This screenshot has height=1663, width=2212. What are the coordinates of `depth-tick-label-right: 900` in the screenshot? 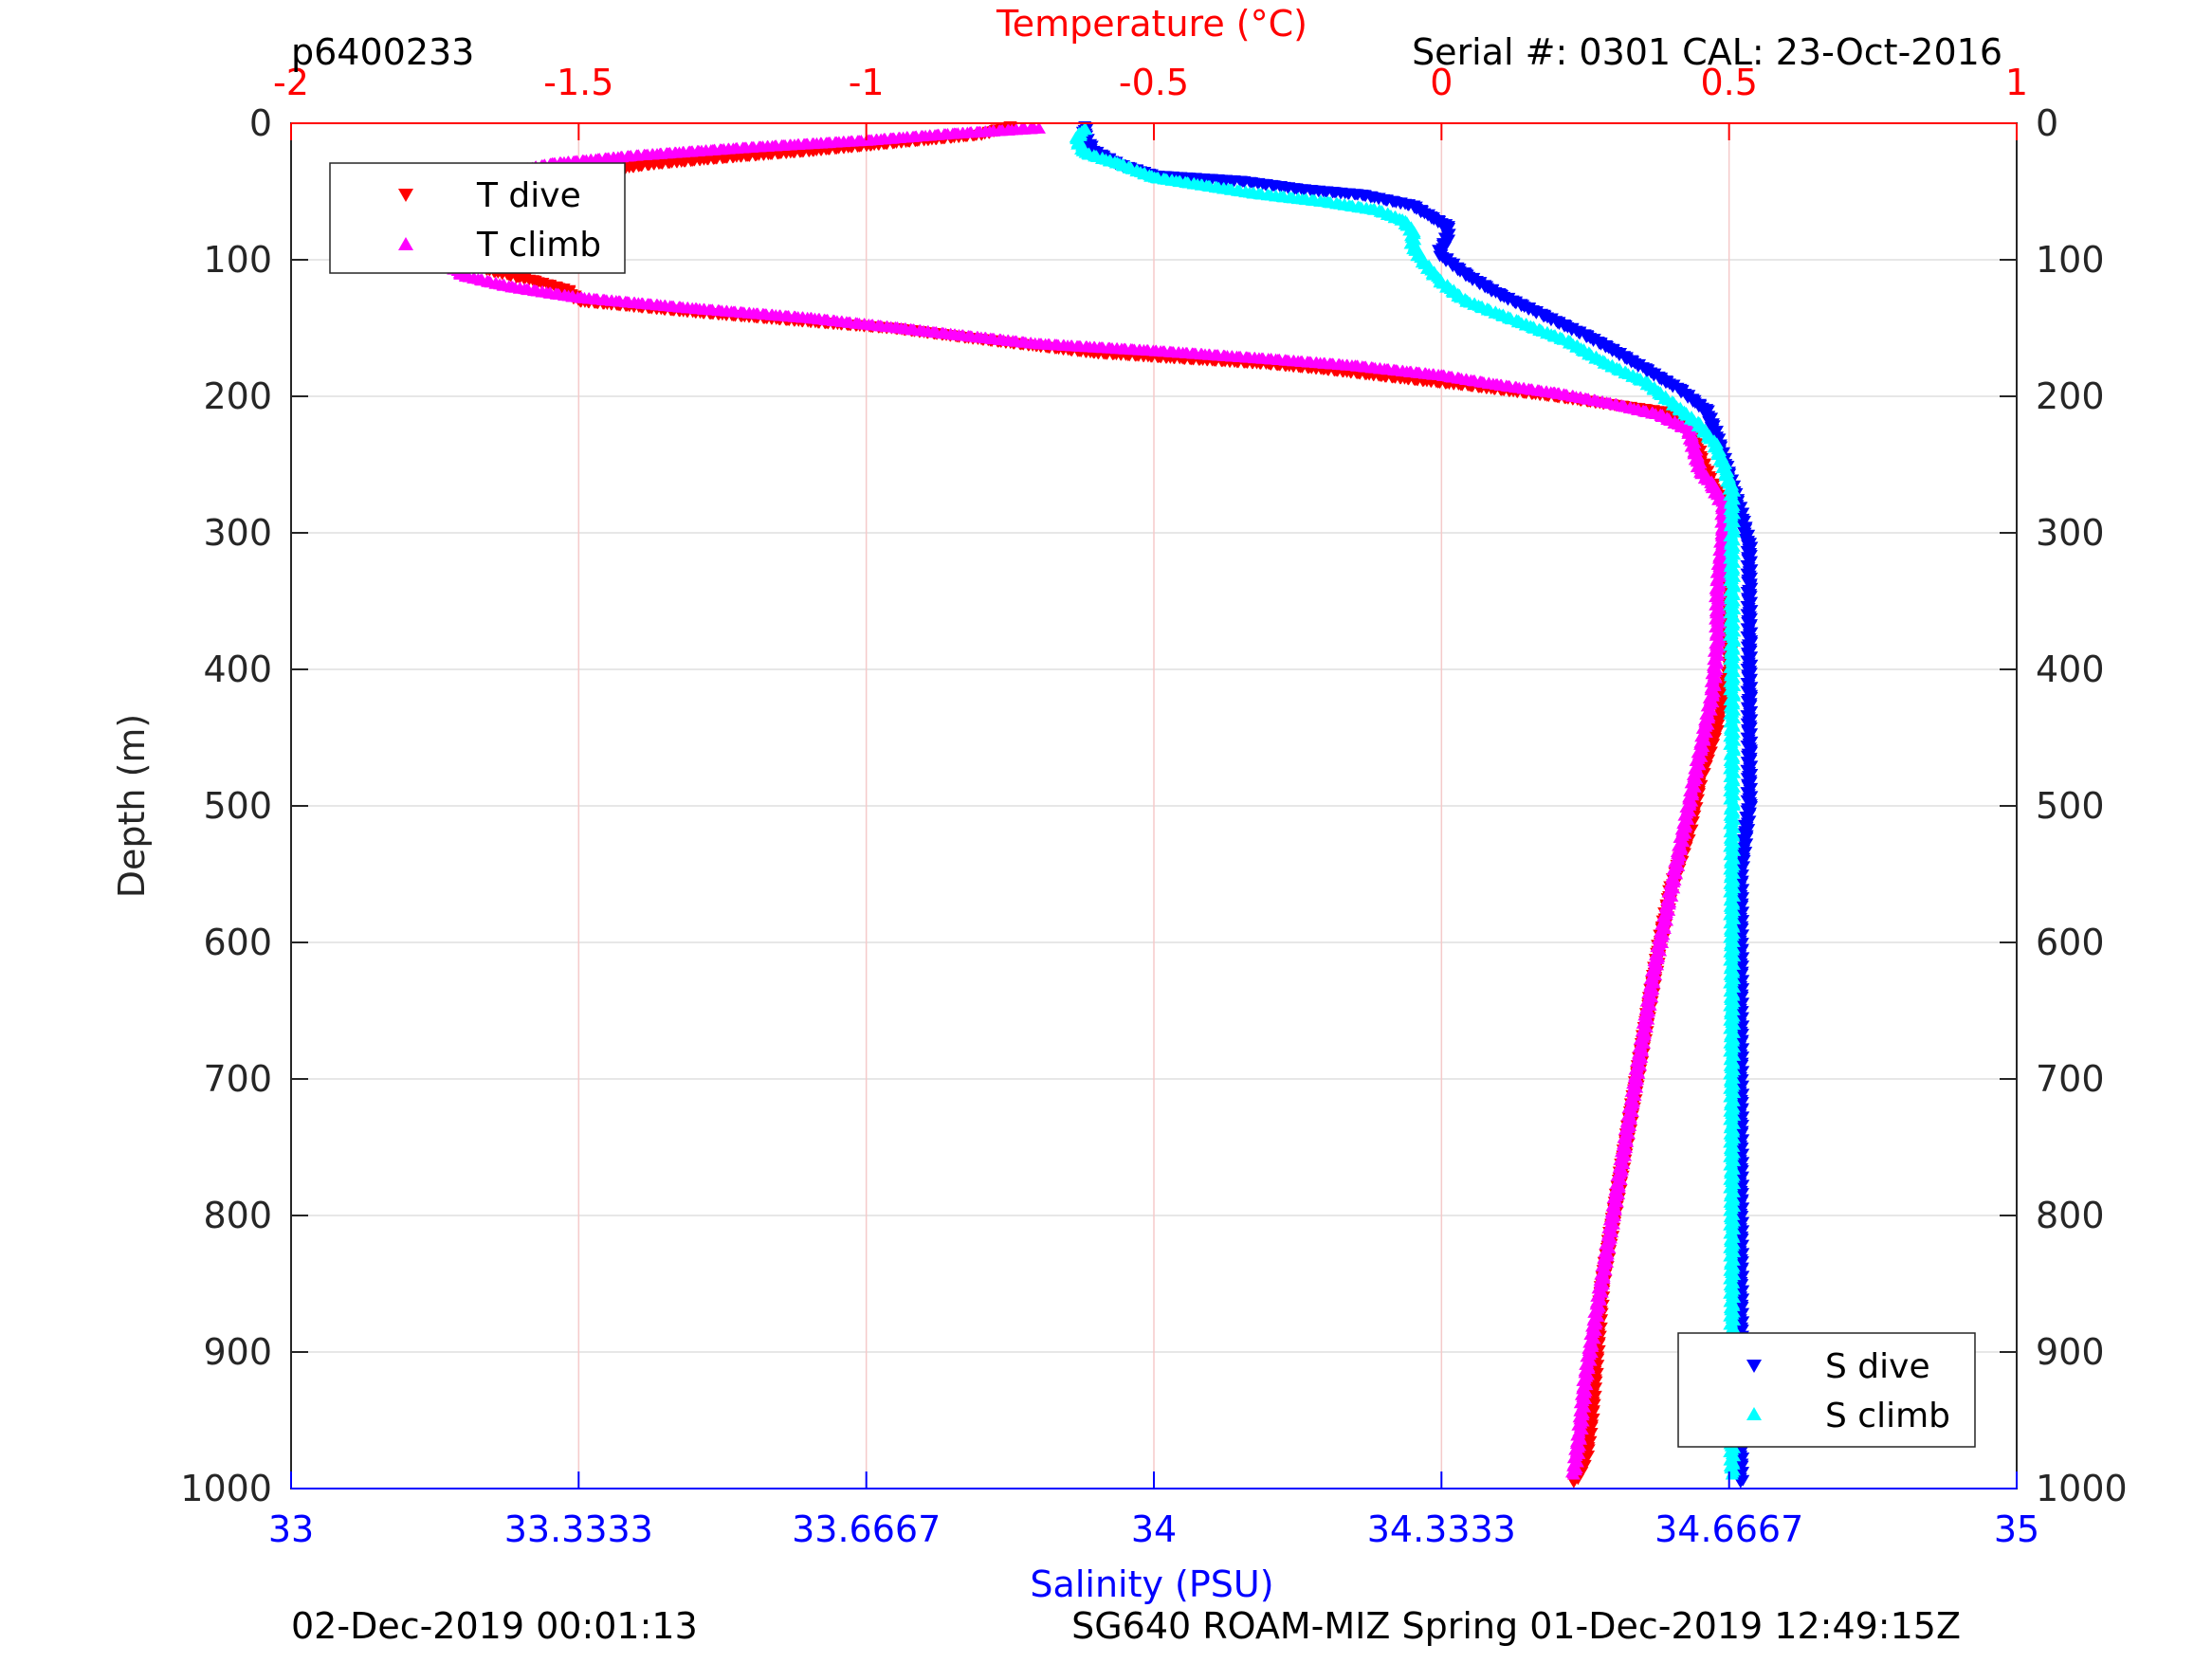 It's located at (2070, 1352).